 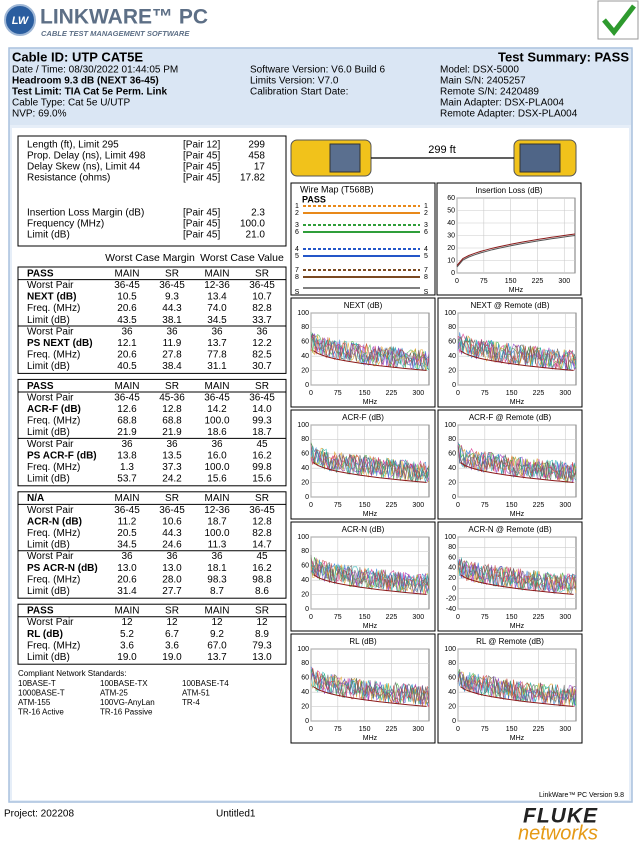 What do you see at coordinates (216, 533) in the screenshot?
I see `cell: 100.0` at bounding box center [216, 533].